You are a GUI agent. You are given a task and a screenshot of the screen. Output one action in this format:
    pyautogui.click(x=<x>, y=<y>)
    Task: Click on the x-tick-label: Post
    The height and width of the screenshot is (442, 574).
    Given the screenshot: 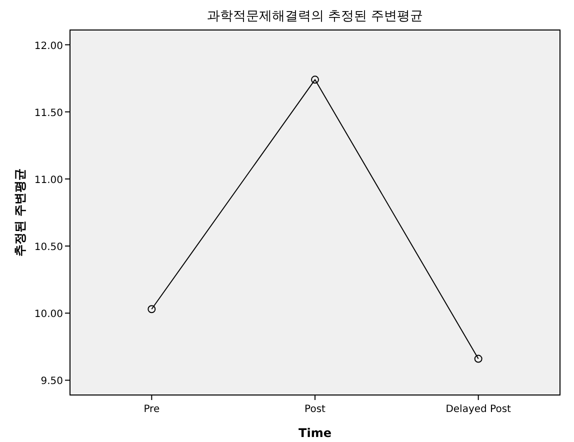 What is the action you would take?
    pyautogui.click(x=315, y=409)
    